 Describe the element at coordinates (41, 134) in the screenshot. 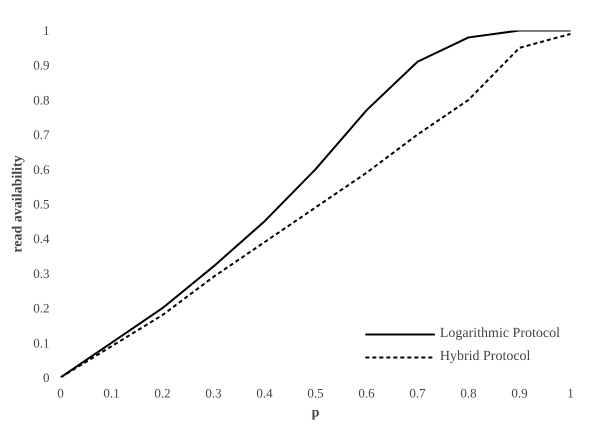

I see `y-tick-label: 0.7` at that location.